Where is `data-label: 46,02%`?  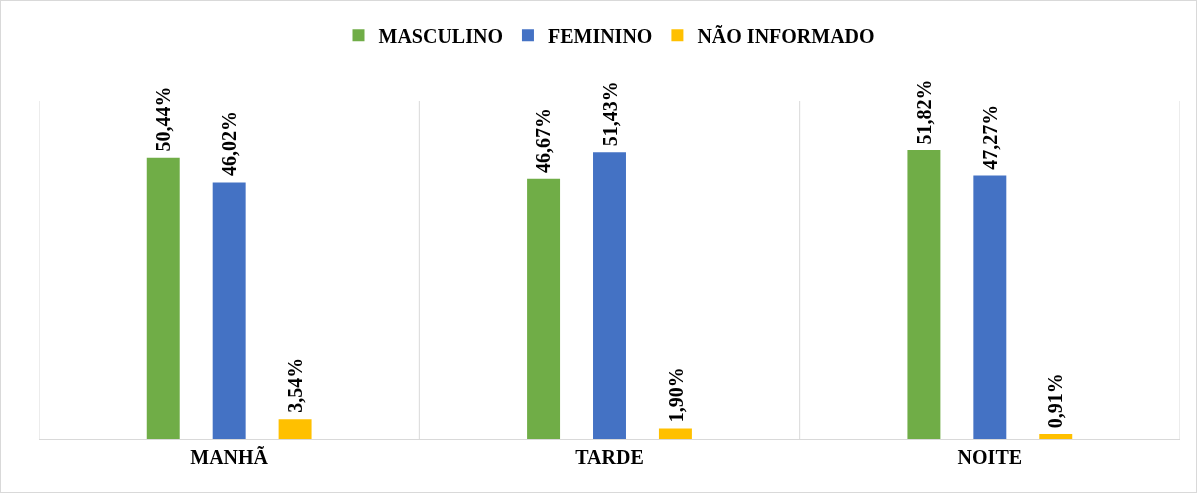
data-label: 46,02% is located at coordinates (229, 144).